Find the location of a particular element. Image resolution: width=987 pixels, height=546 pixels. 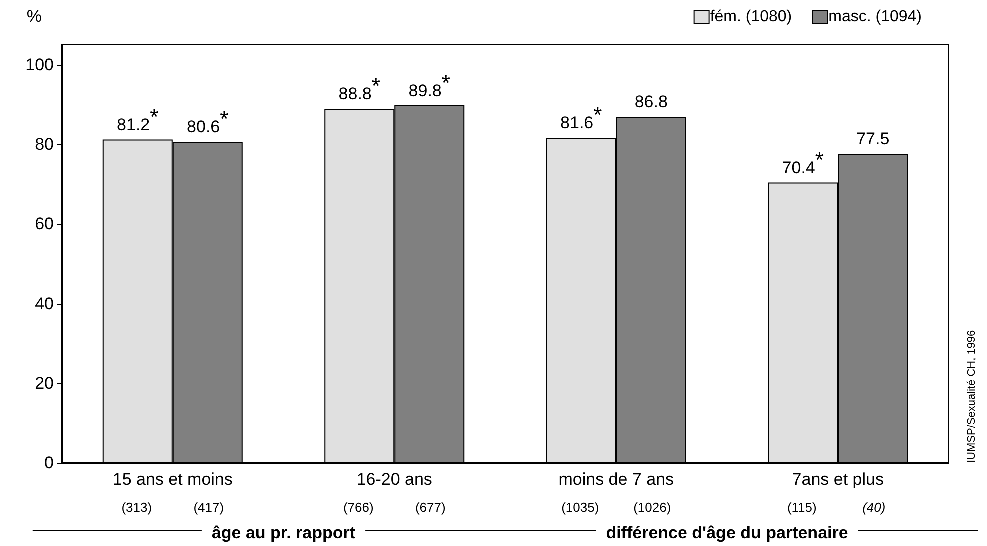

text: (115) is located at coordinates (802, 507).